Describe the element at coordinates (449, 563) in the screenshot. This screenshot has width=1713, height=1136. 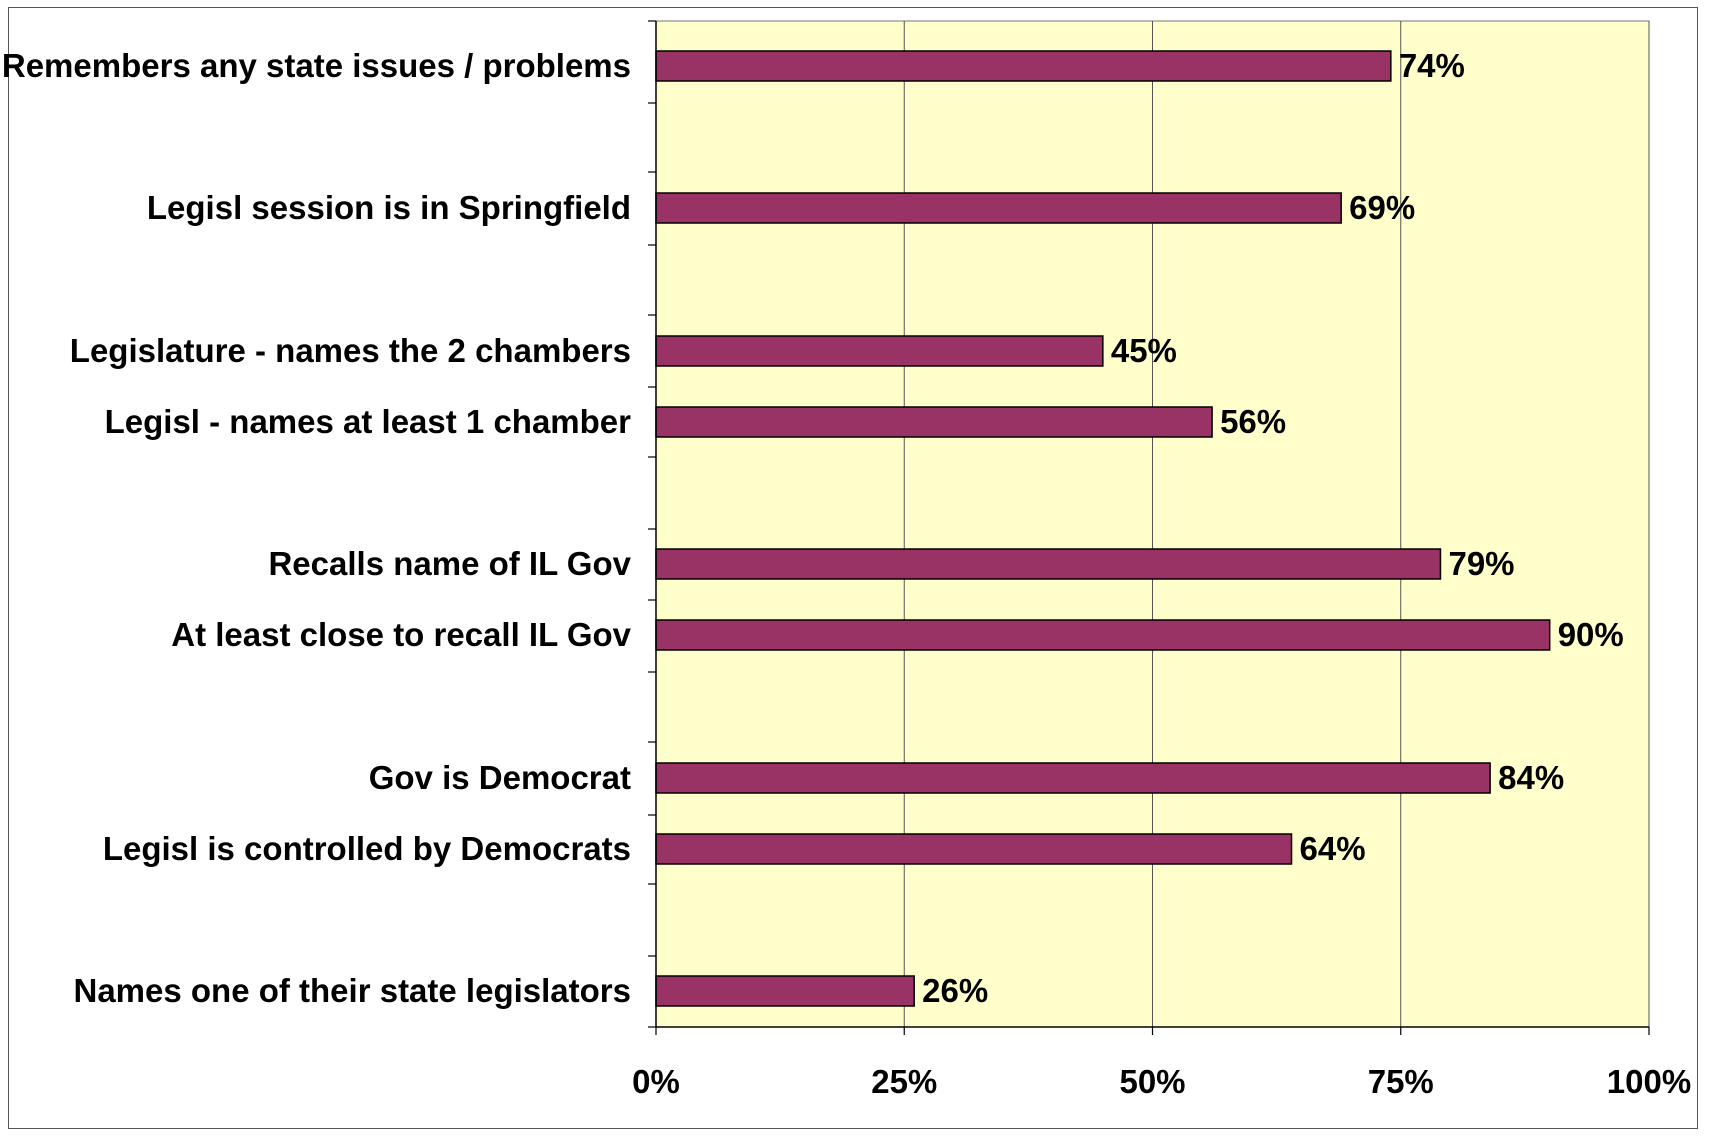
I see `category-label: Recalls name of IL Gov` at that location.